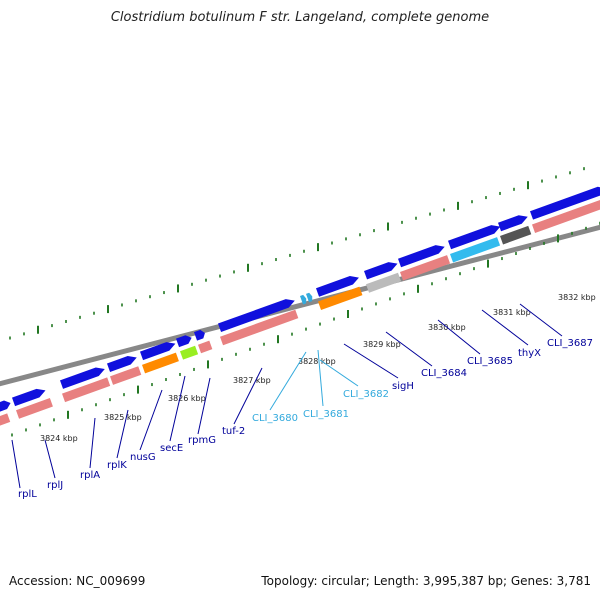 The height and width of the screenshot is (600, 600). Describe the element at coordinates (366, 394) in the screenshot. I see `gene-label: CLI_3682` at that location.